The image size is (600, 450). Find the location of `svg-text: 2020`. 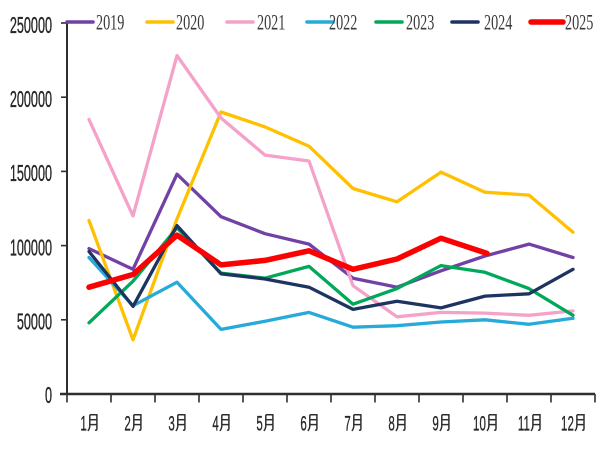

svg-text: 2020 is located at coordinates (190, 24).